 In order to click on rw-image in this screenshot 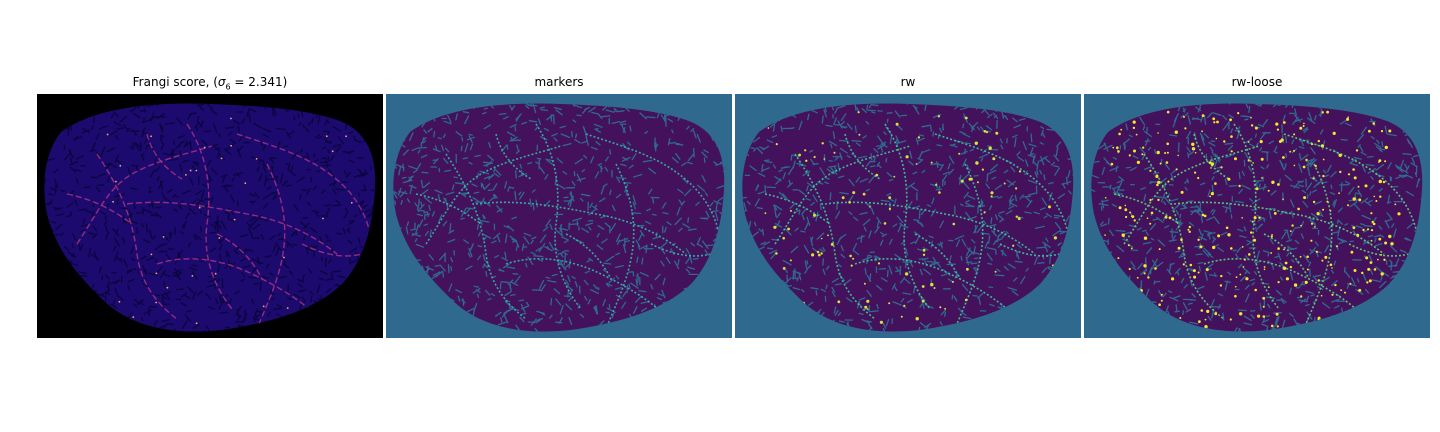, I will do `click(908, 216)`.